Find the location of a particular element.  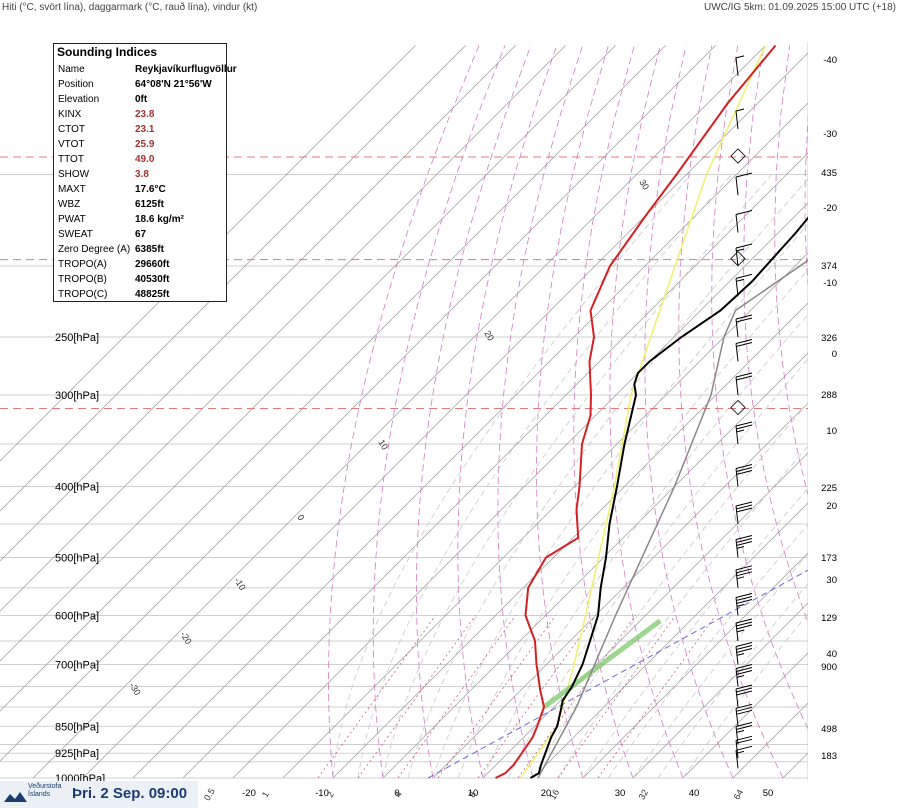

x-tick-label: -20 is located at coordinates (249, 793).